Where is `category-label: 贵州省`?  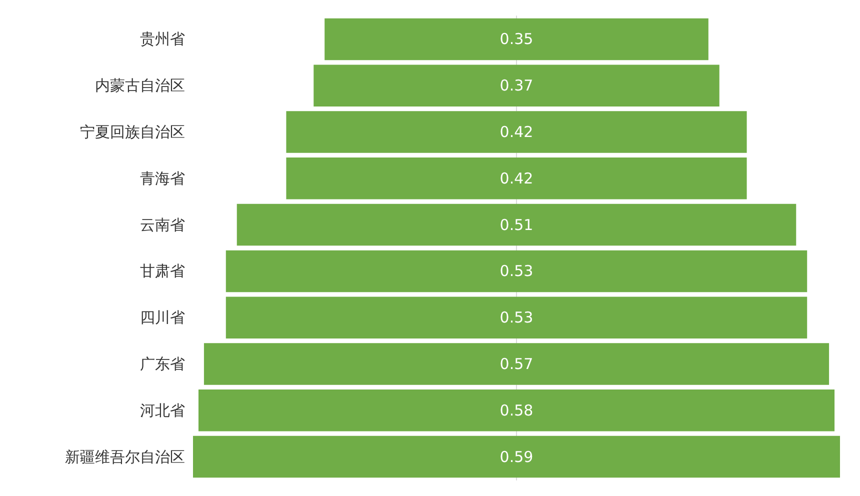
category-label: 贵州省 is located at coordinates (162, 39).